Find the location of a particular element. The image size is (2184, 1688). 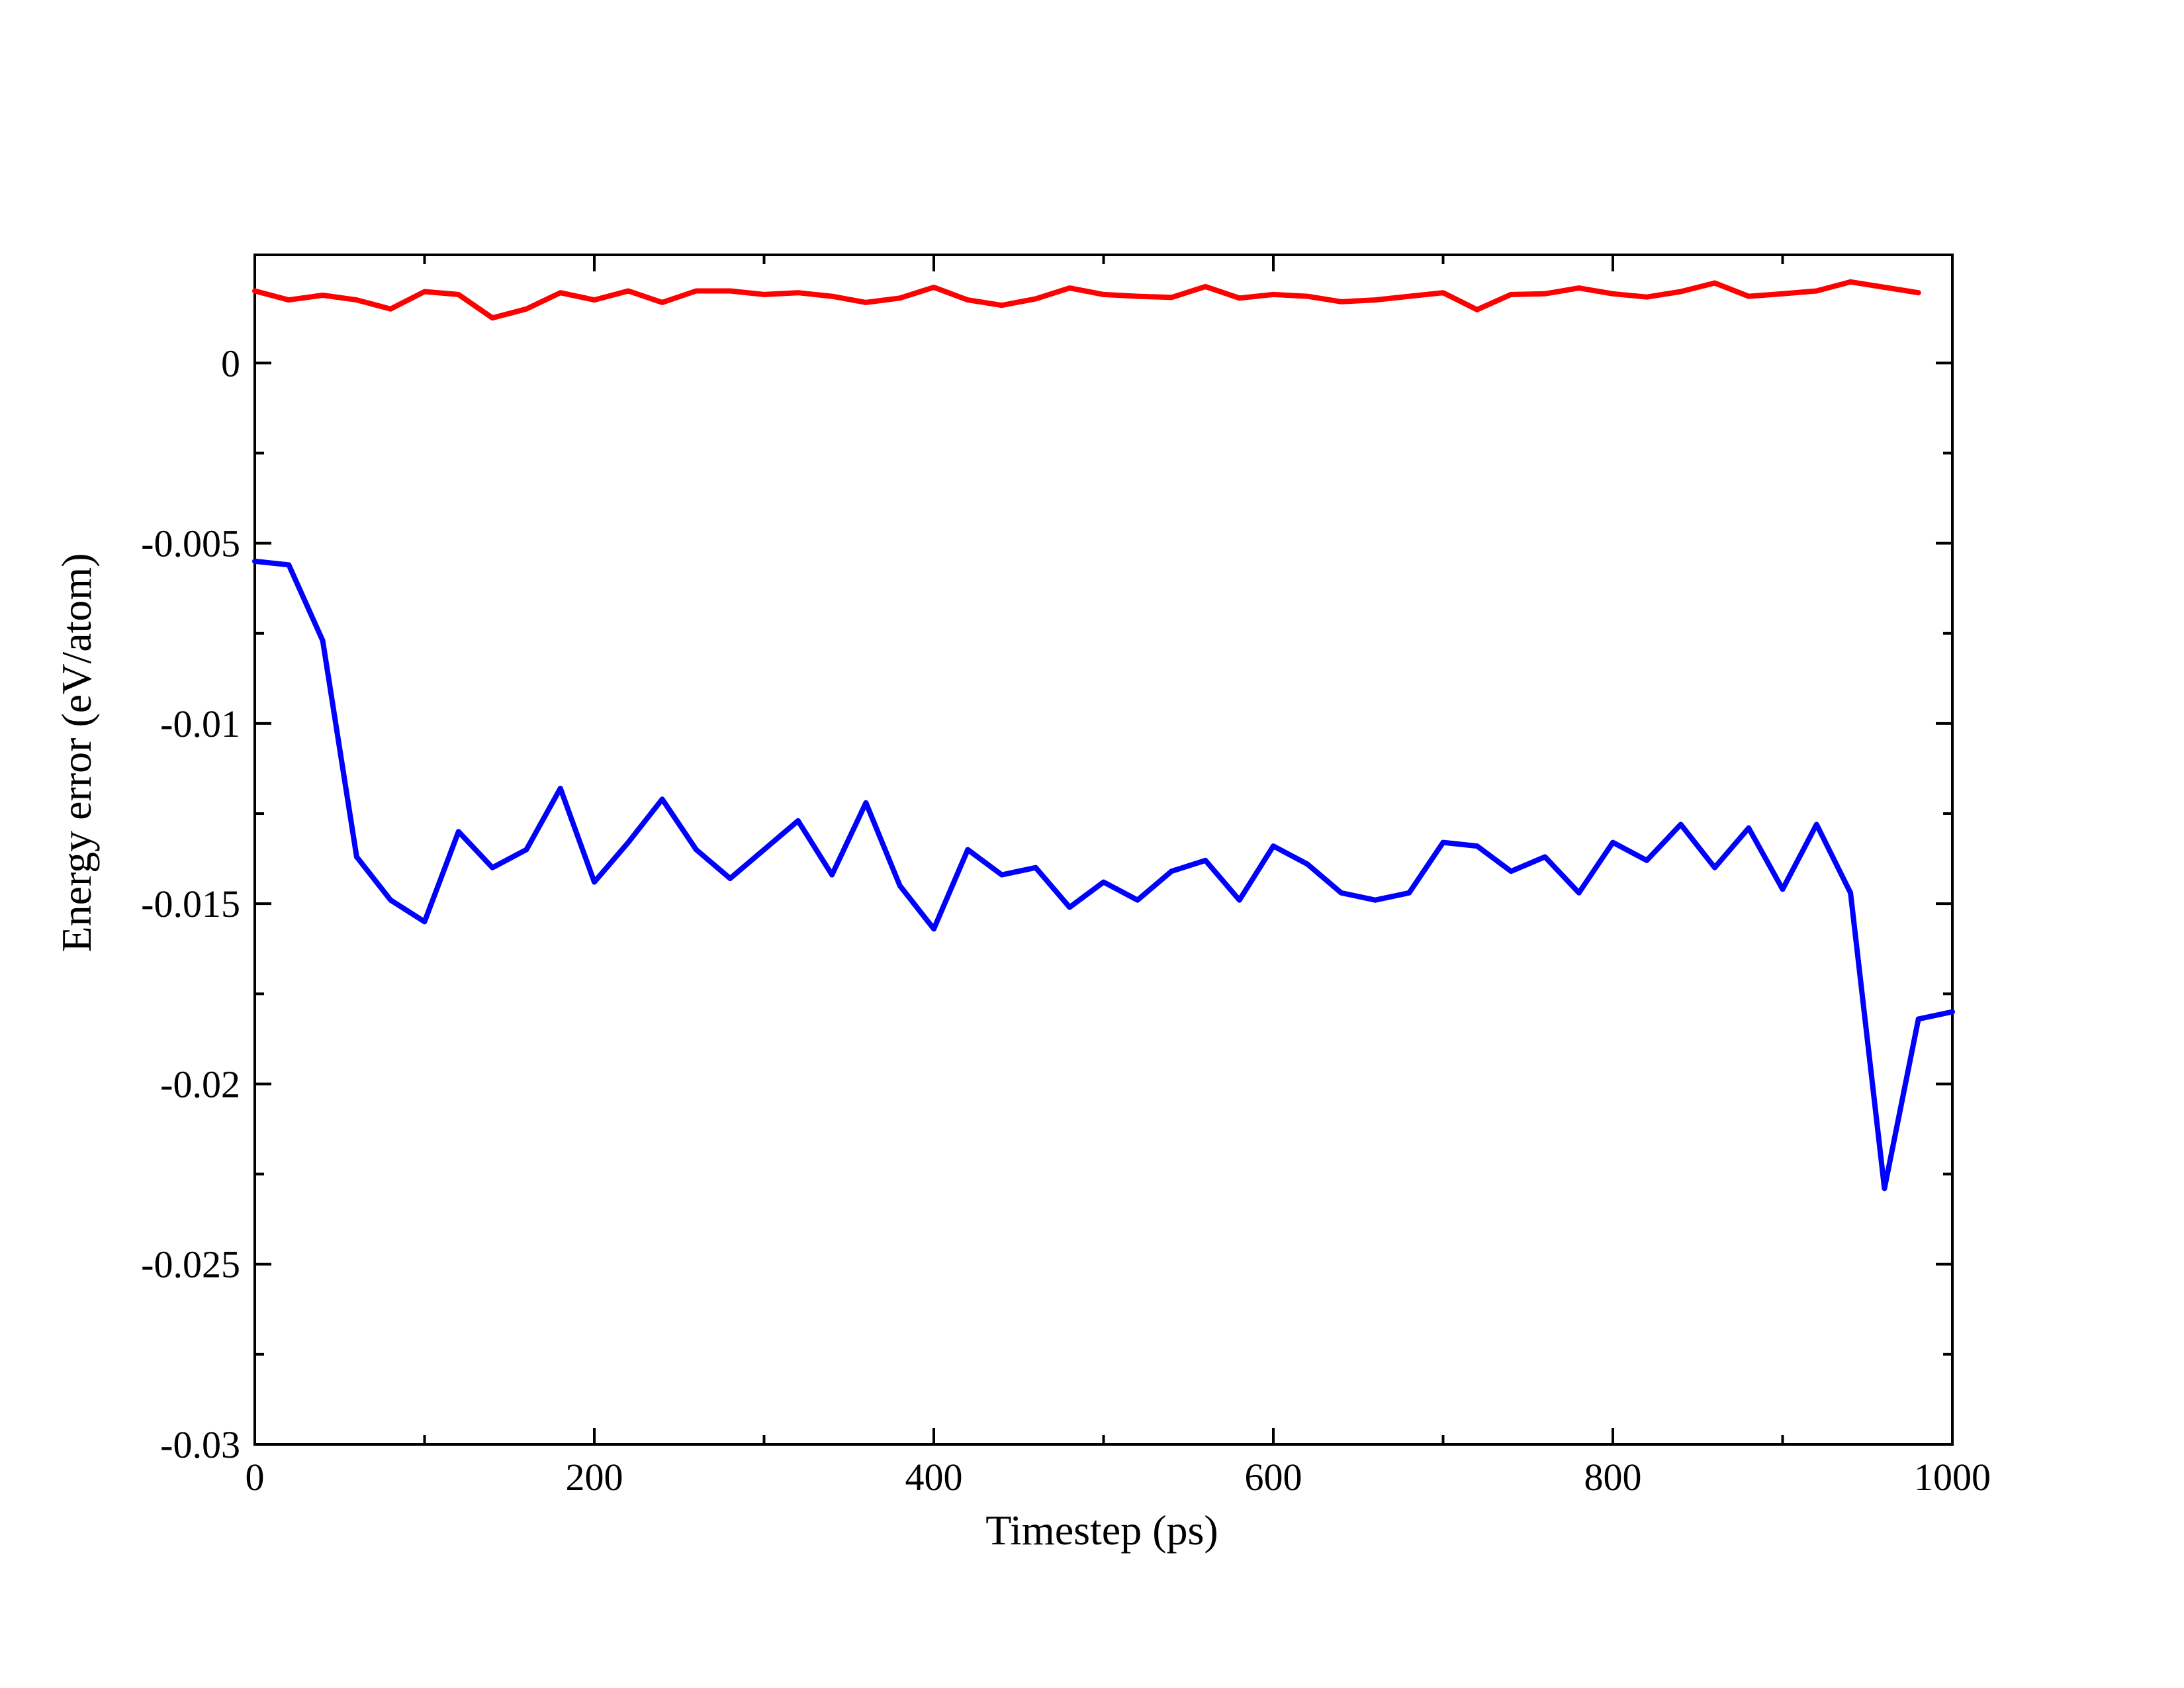

y-tick-label: -0.01 is located at coordinates (200, 723).